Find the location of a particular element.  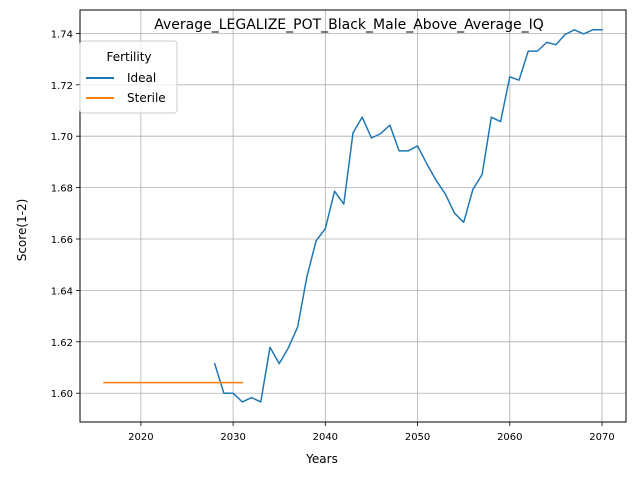

legend: Fertility Ideal Sterile is located at coordinates (128, 77).